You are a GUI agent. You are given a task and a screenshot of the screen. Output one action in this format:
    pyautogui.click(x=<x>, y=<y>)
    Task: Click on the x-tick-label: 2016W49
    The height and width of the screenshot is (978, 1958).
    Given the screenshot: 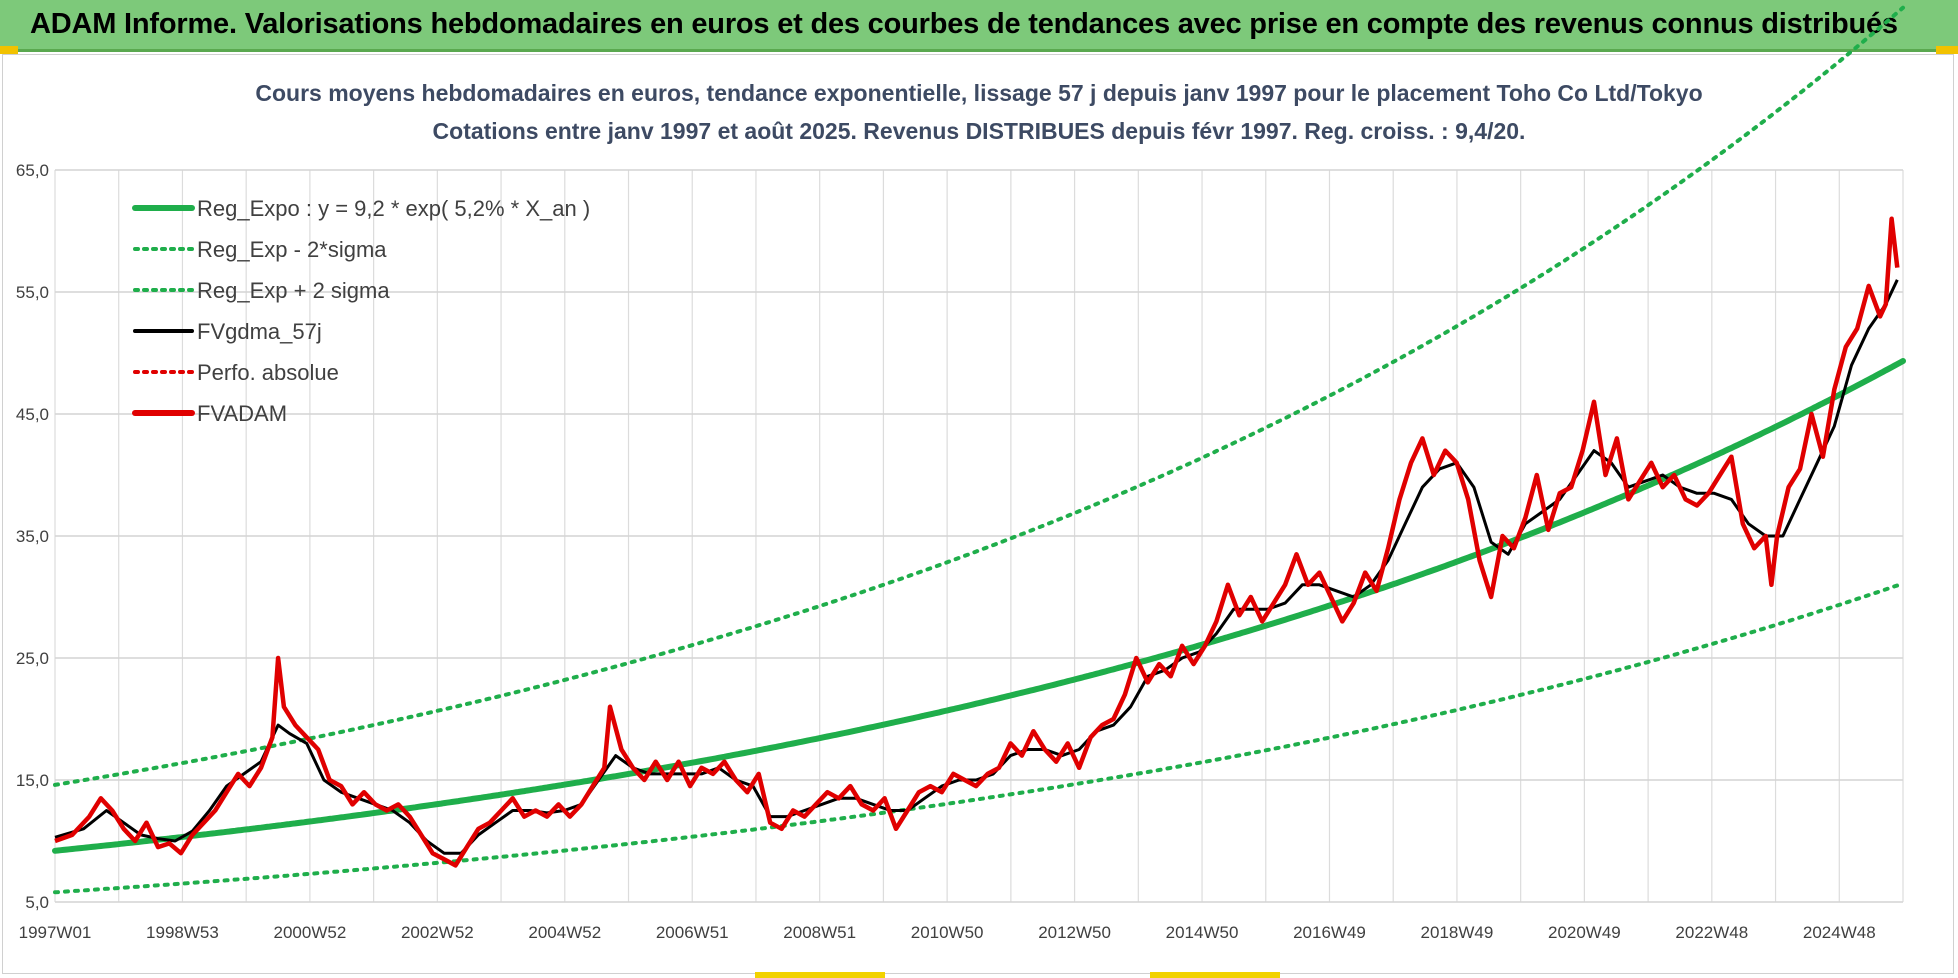 What is the action you would take?
    pyautogui.click(x=1329, y=932)
    